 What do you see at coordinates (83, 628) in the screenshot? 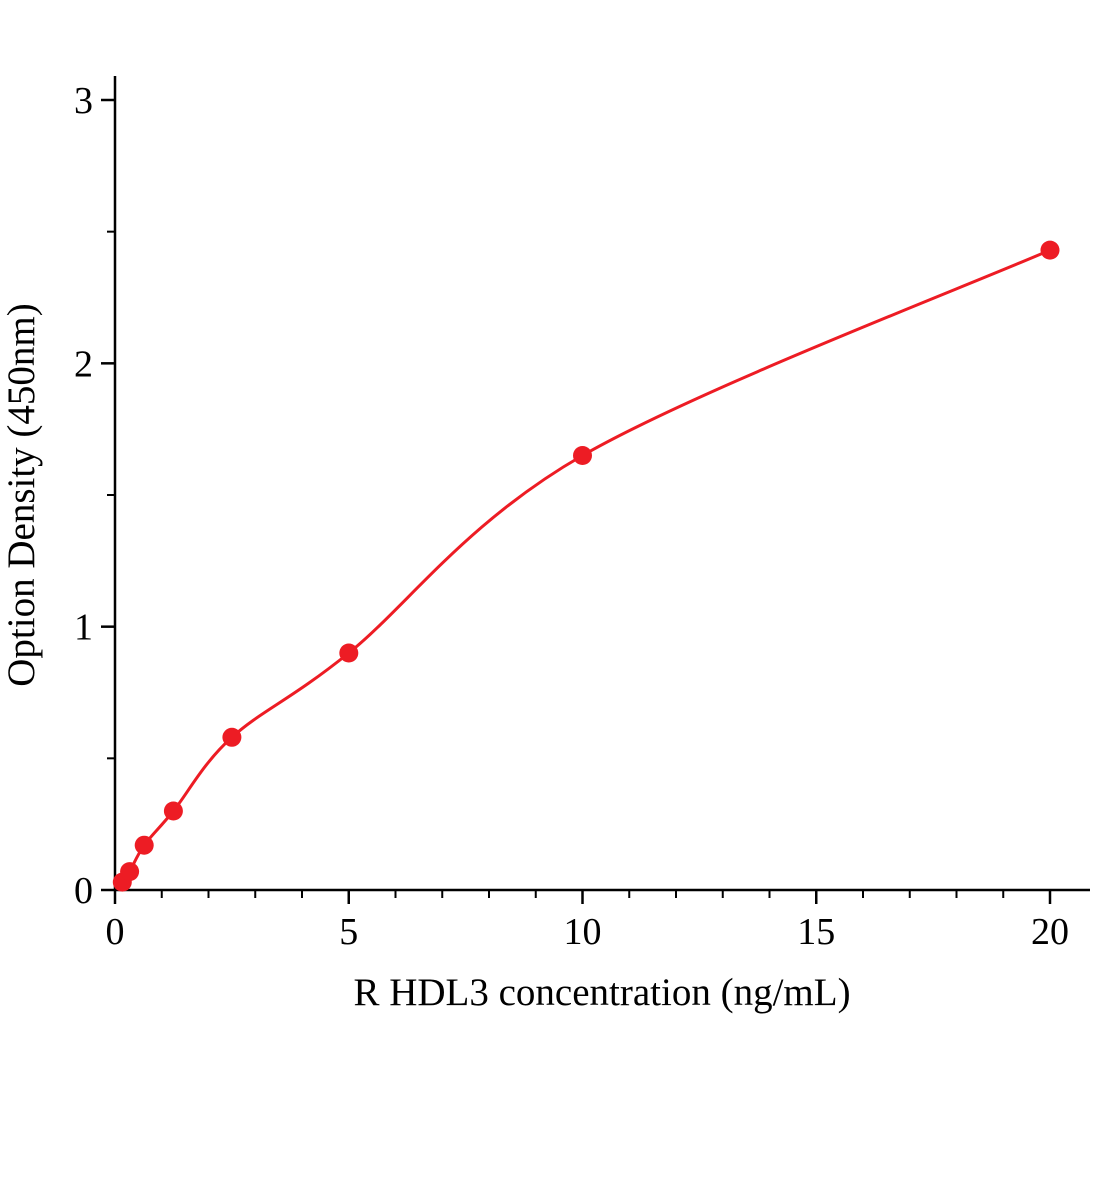
I see `y-tick-label: 1` at bounding box center [83, 628].